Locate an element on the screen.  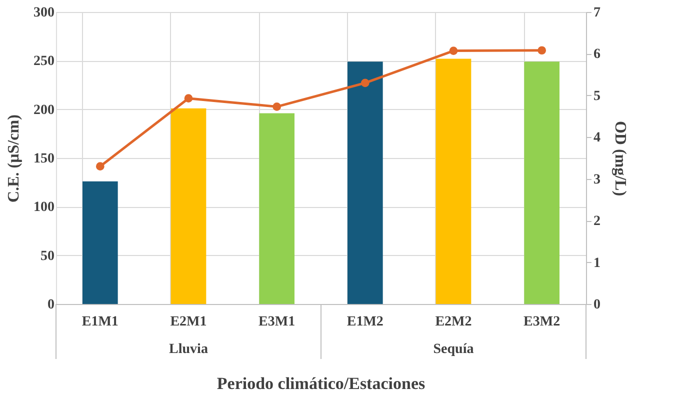
y2-tick-label: 4 is located at coordinates (597, 138).